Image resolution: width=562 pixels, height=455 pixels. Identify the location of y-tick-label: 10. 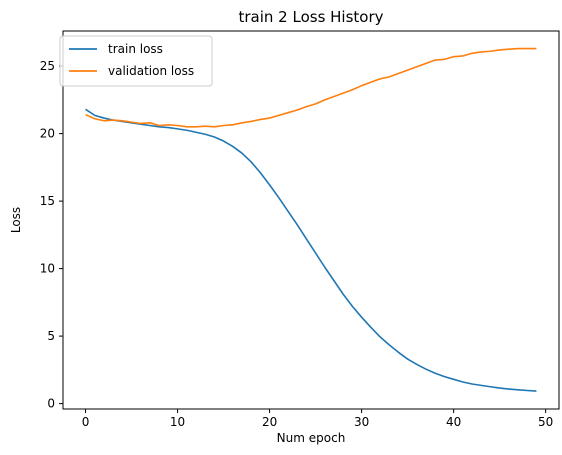
(47, 269).